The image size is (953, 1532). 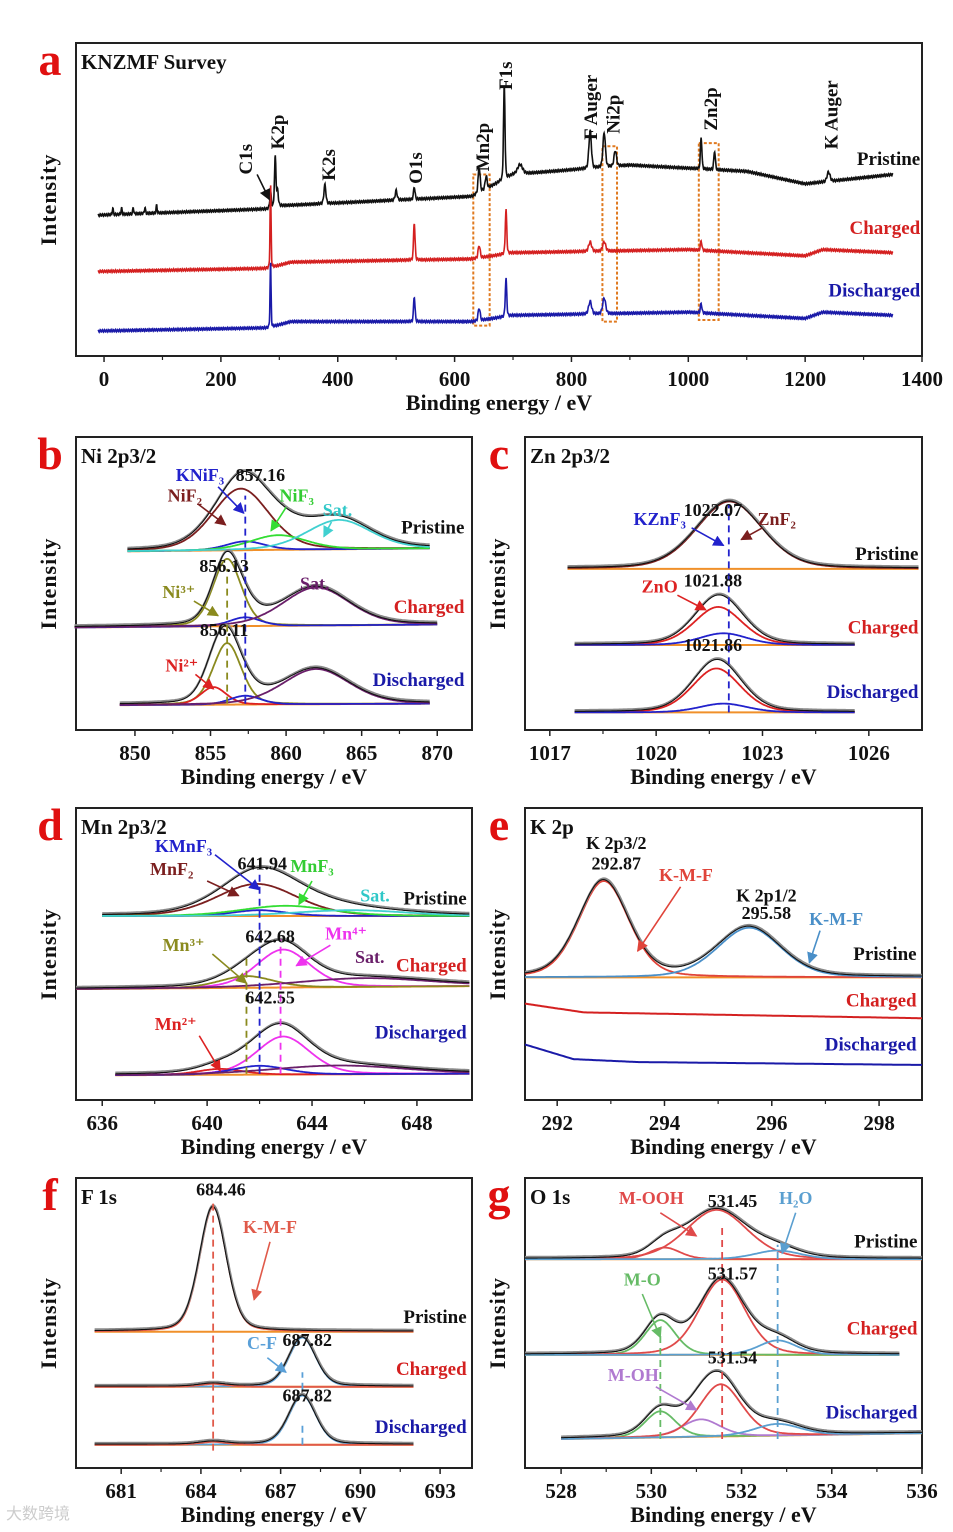 What do you see at coordinates (506, 75) in the screenshot?
I see `peak-label: F1s` at bounding box center [506, 75].